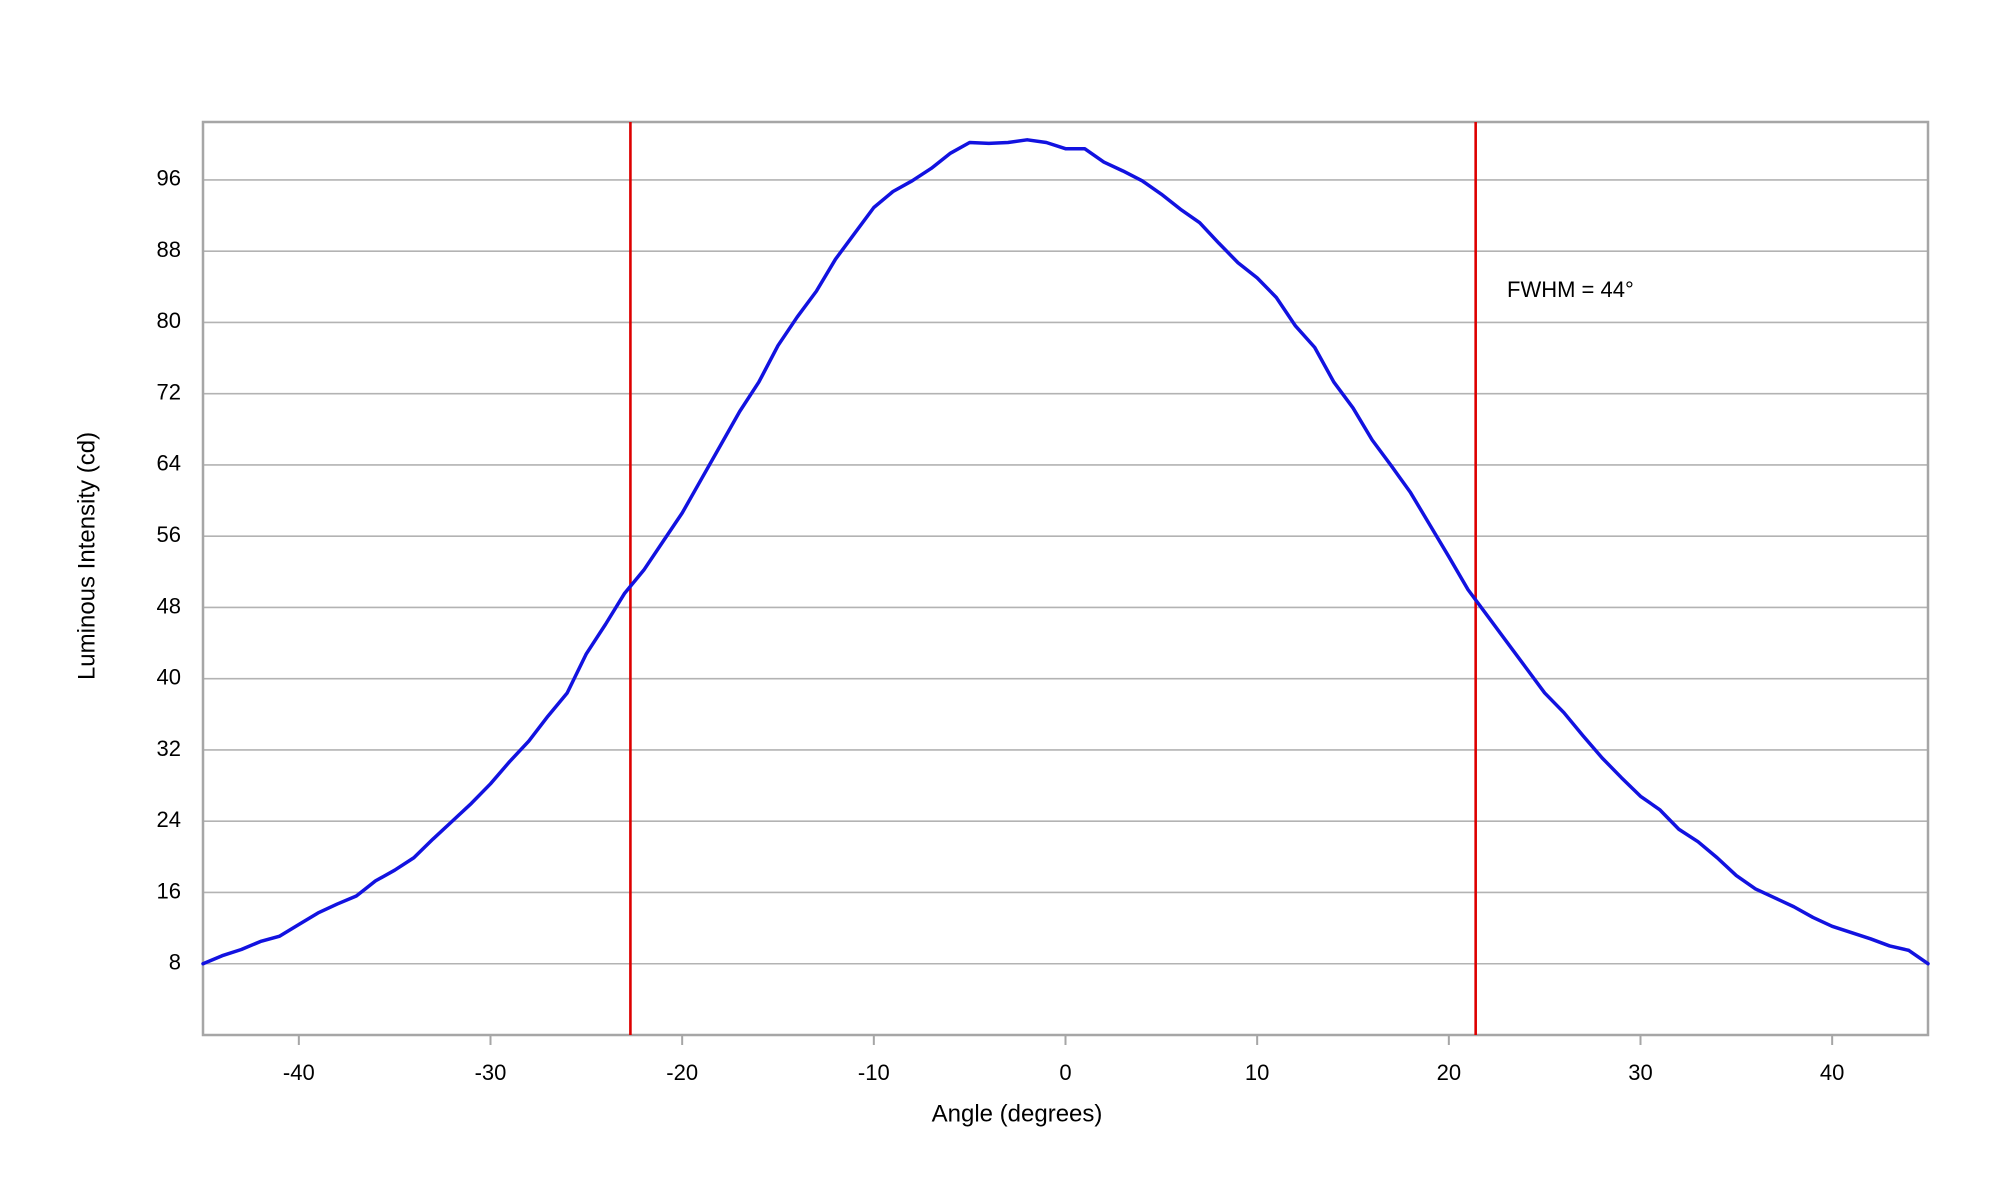 This screenshot has width=2000, height=1200. I want to click on y-tick-label: 88, so click(169, 249).